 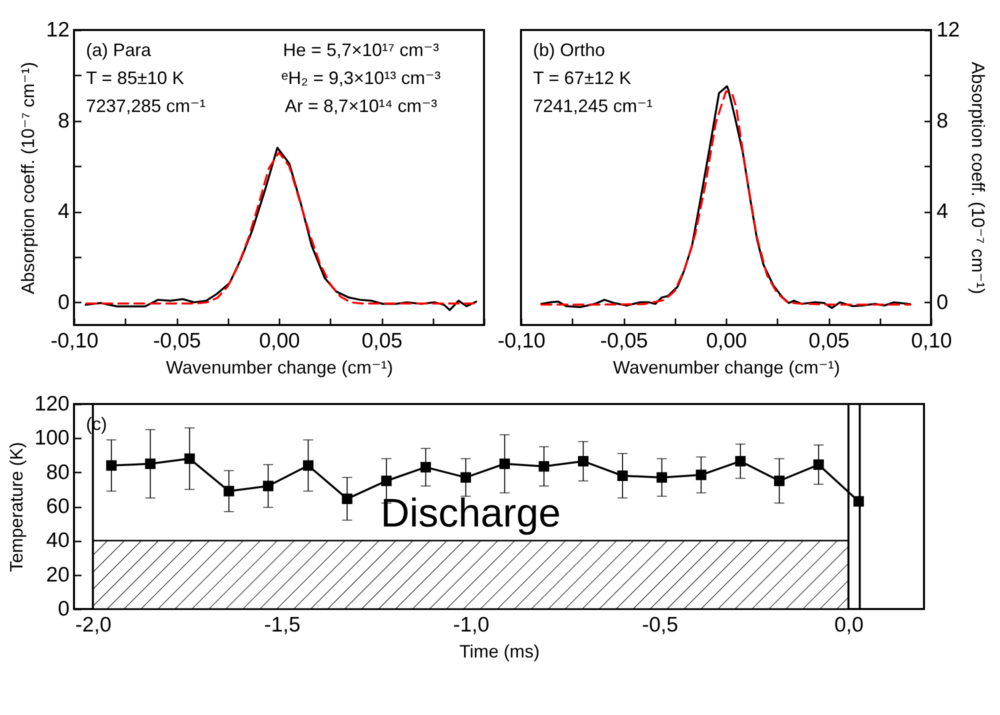 I want to click on annotation: ᵉH₂ = 9,3×10¹³ cm⁻³, so click(x=361, y=78).